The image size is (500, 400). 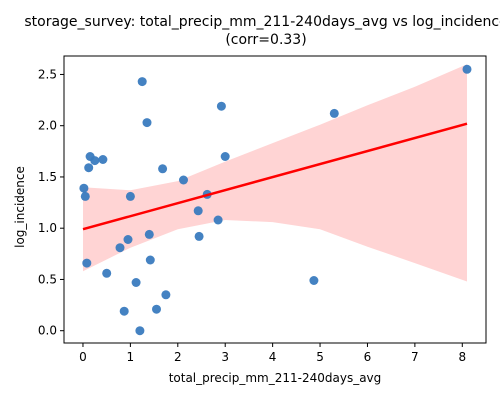 What do you see at coordinates (47, 126) in the screenshot?
I see `y-tick-label: 2.0` at bounding box center [47, 126].